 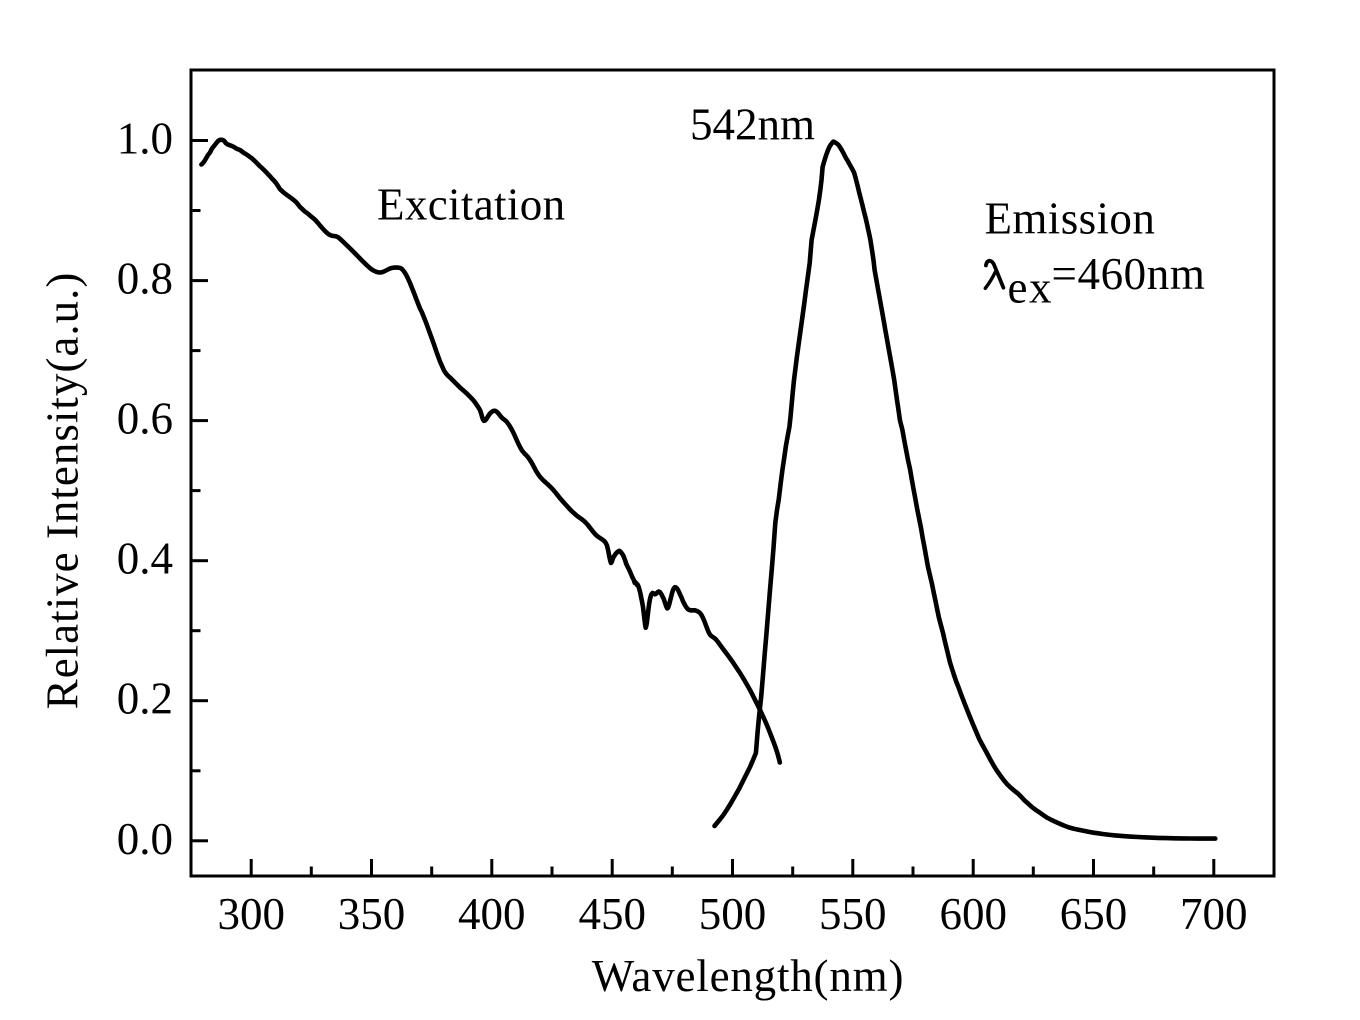 What do you see at coordinates (145, 699) in the screenshot?
I see `svg-text: 0.2` at bounding box center [145, 699].